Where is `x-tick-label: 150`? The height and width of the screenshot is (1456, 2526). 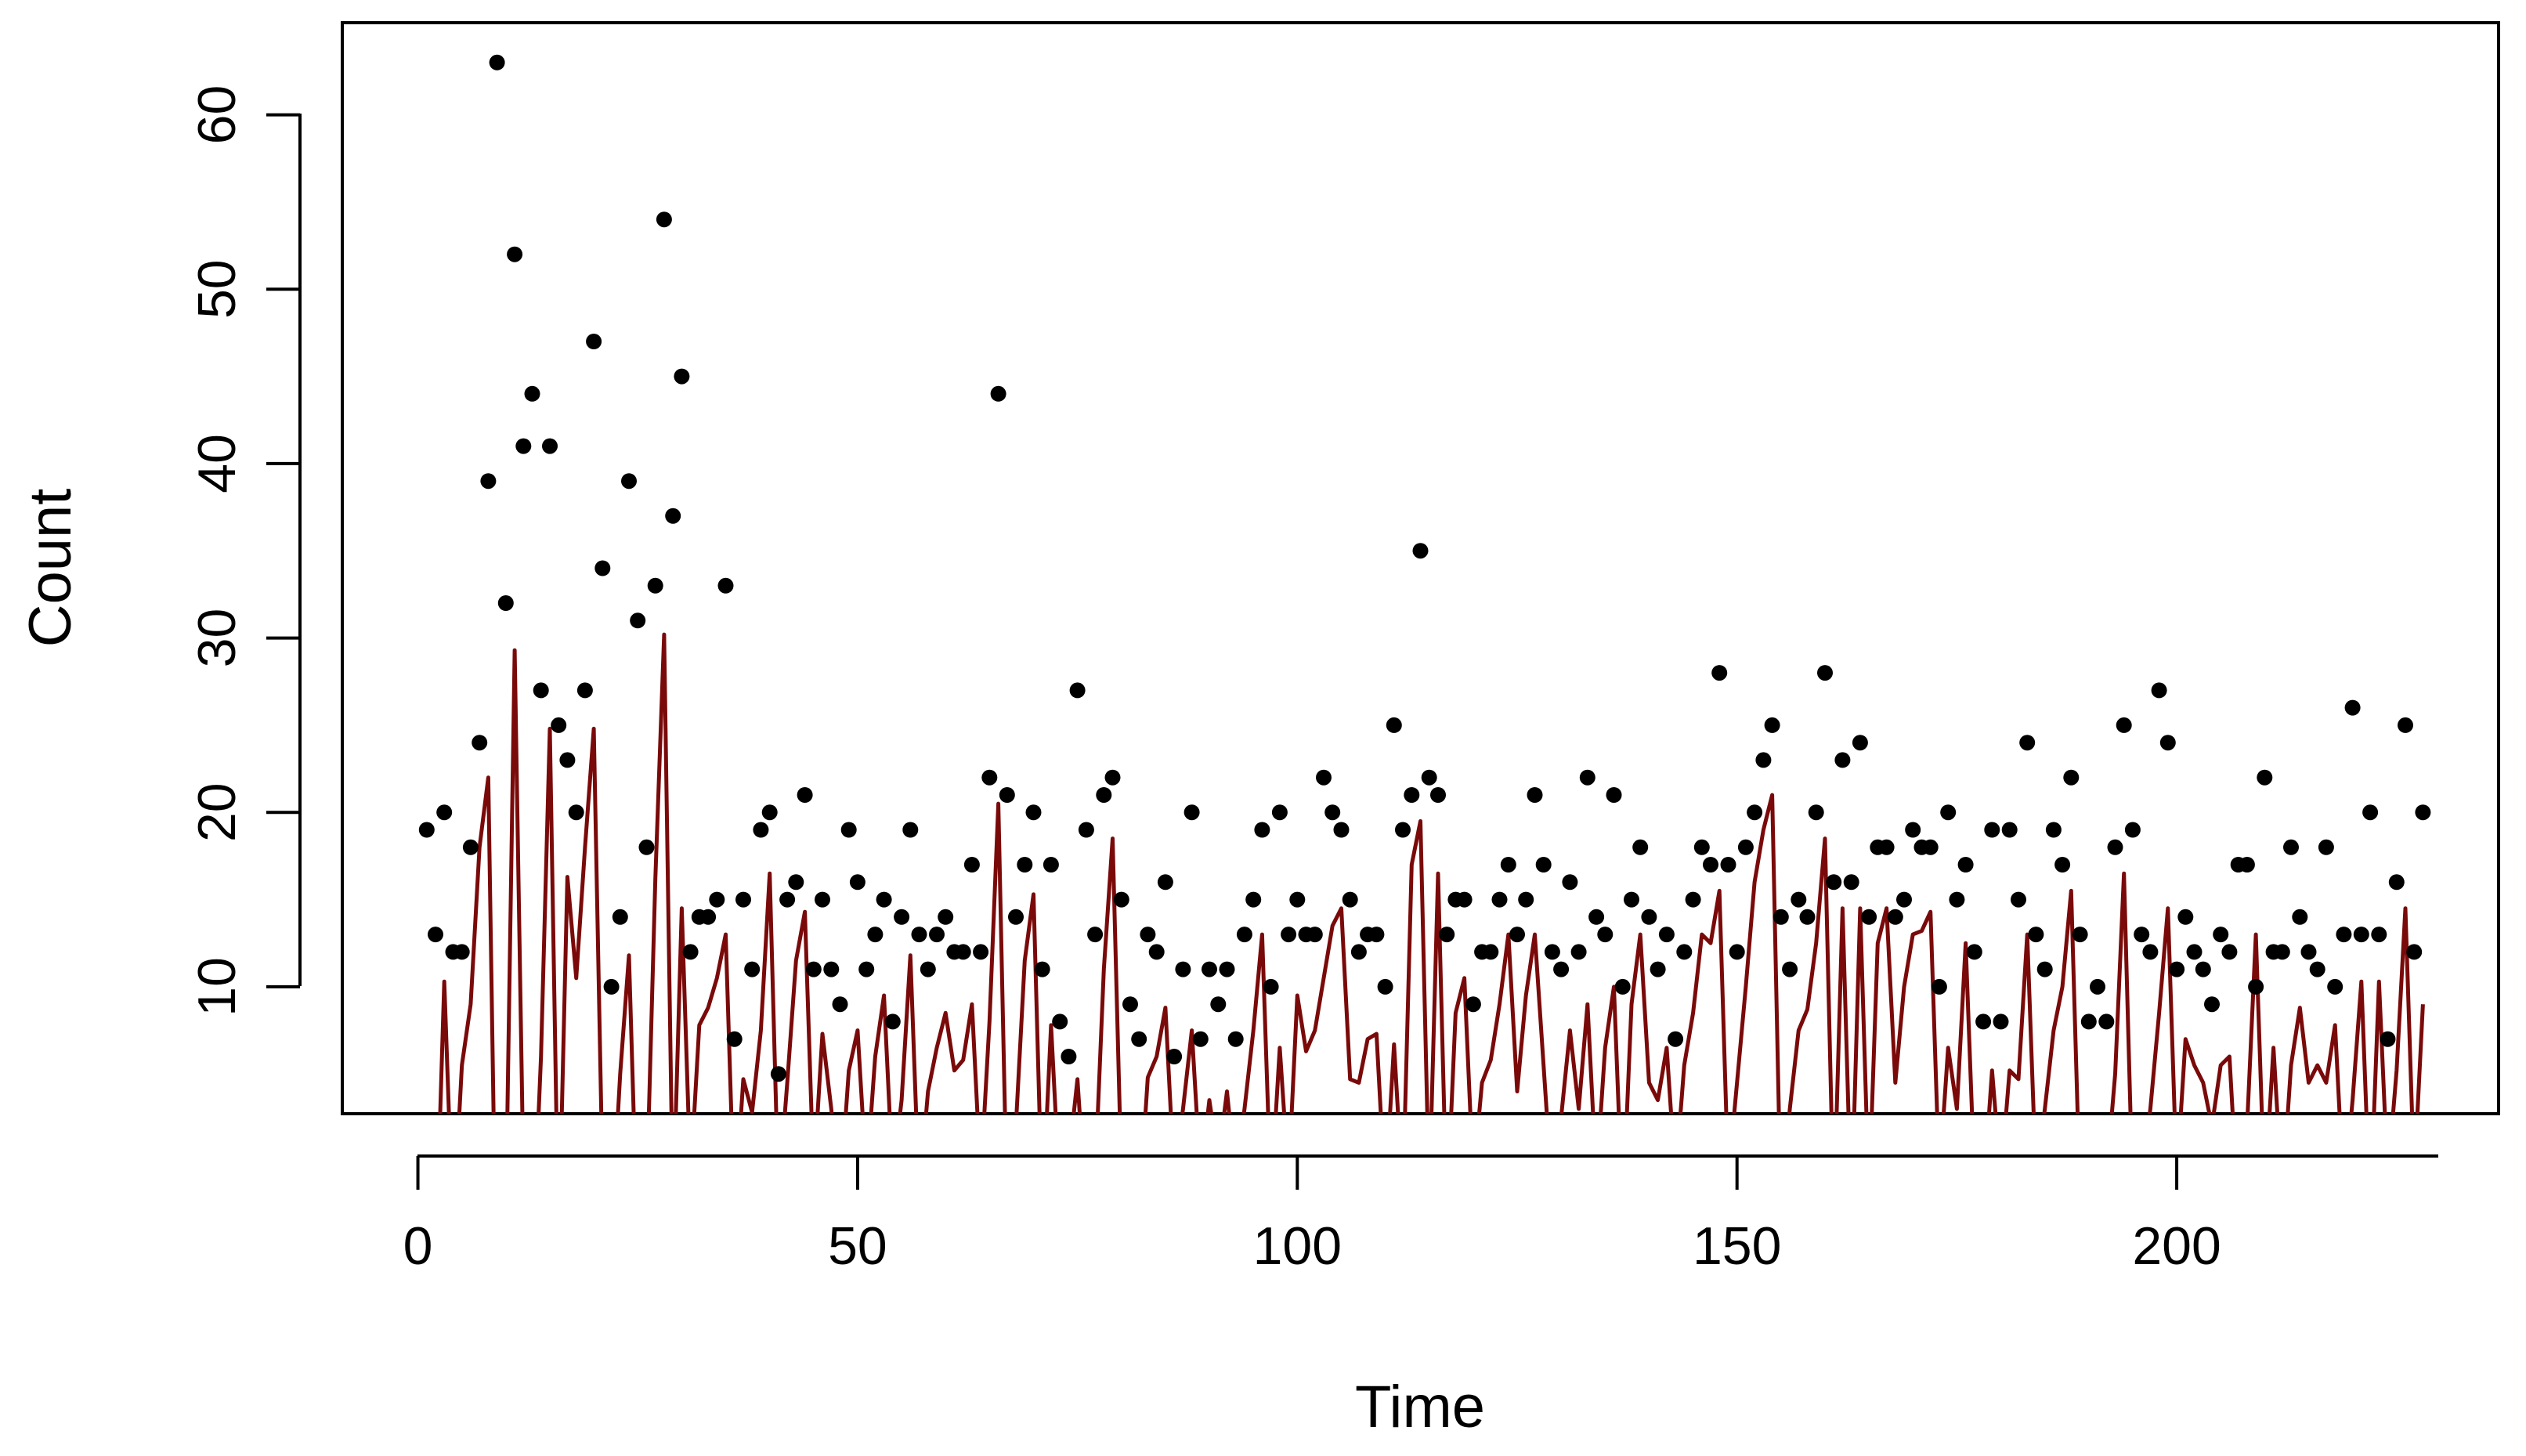
x-tick-label: 150 is located at coordinates (1737, 1246).